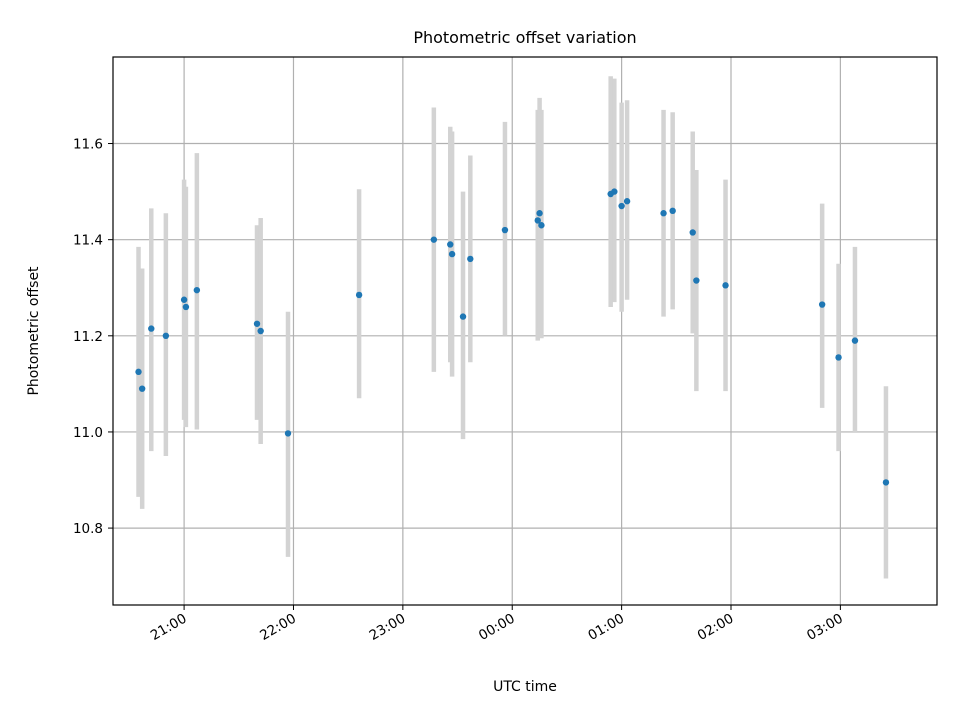 This screenshot has width=960, height=720. Describe the element at coordinates (88, 433) in the screenshot. I see `y-tick-label: 11.0` at that location.